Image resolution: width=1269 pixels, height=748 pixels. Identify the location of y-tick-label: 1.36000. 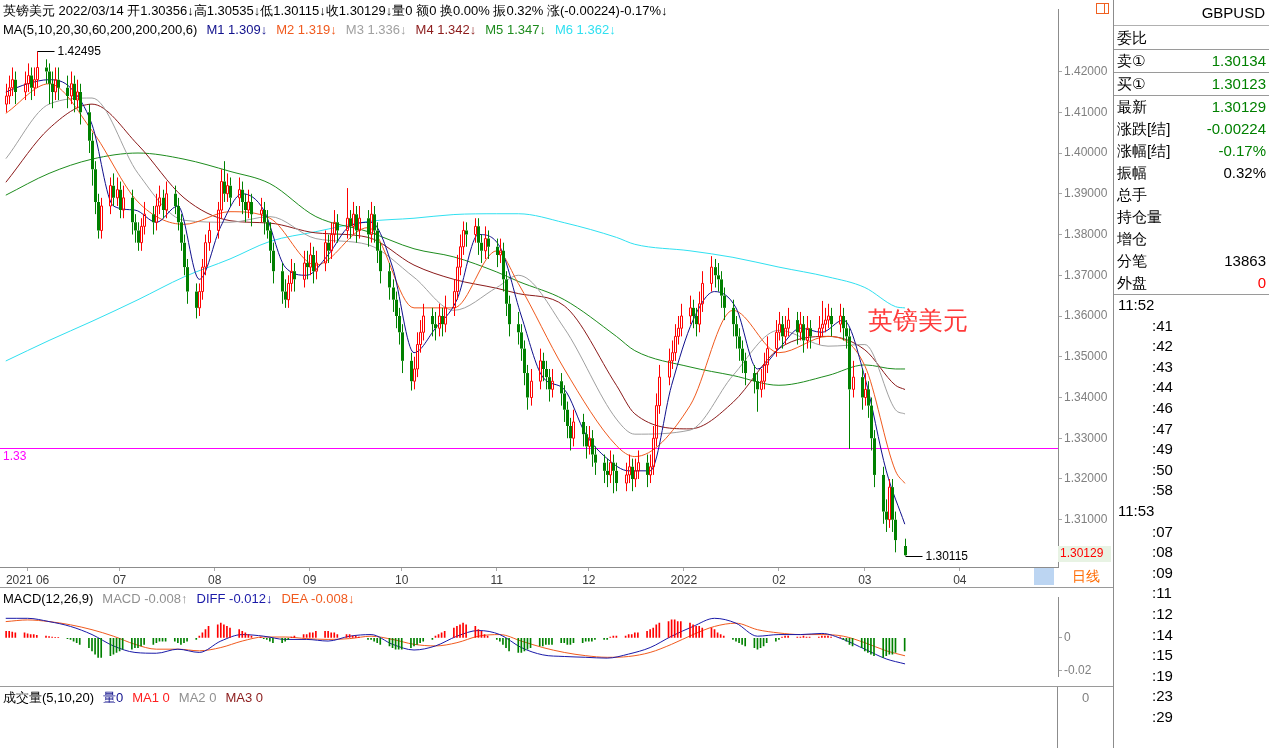
(1086, 315).